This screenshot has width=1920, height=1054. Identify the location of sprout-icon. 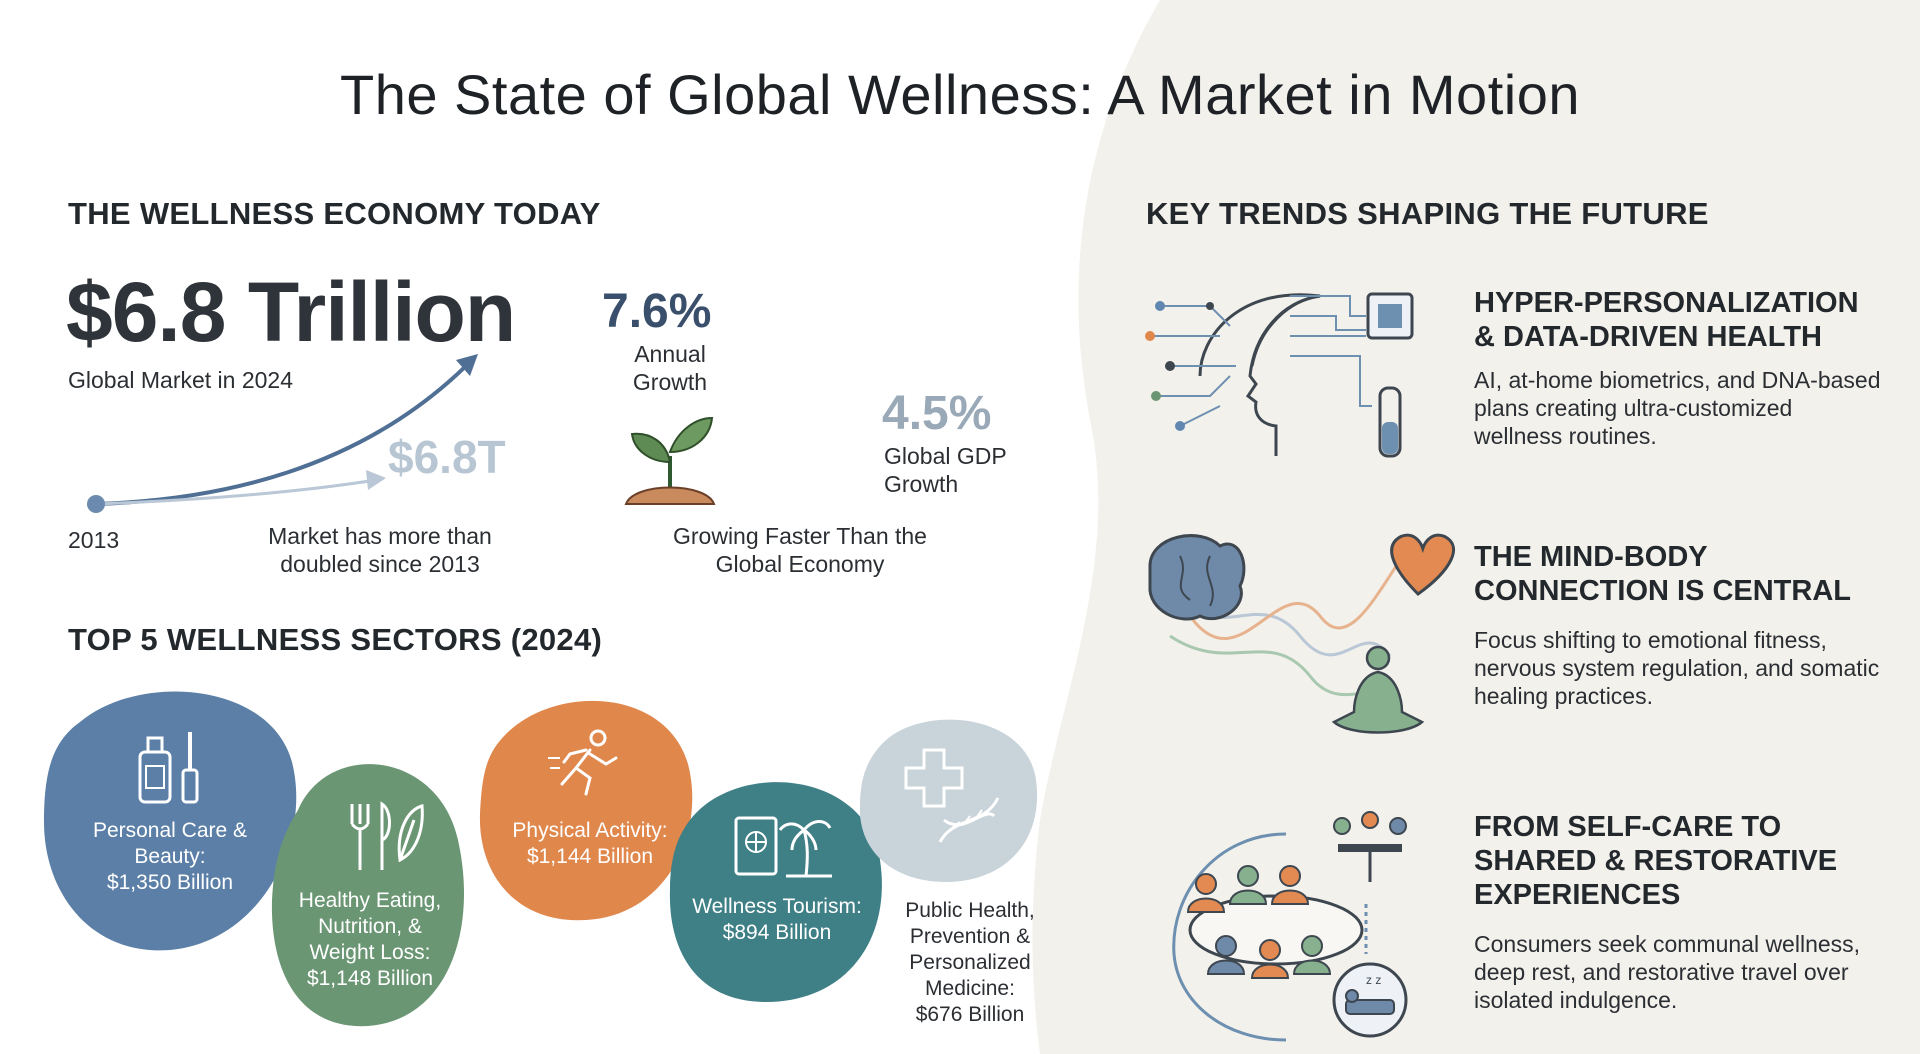
(670, 460).